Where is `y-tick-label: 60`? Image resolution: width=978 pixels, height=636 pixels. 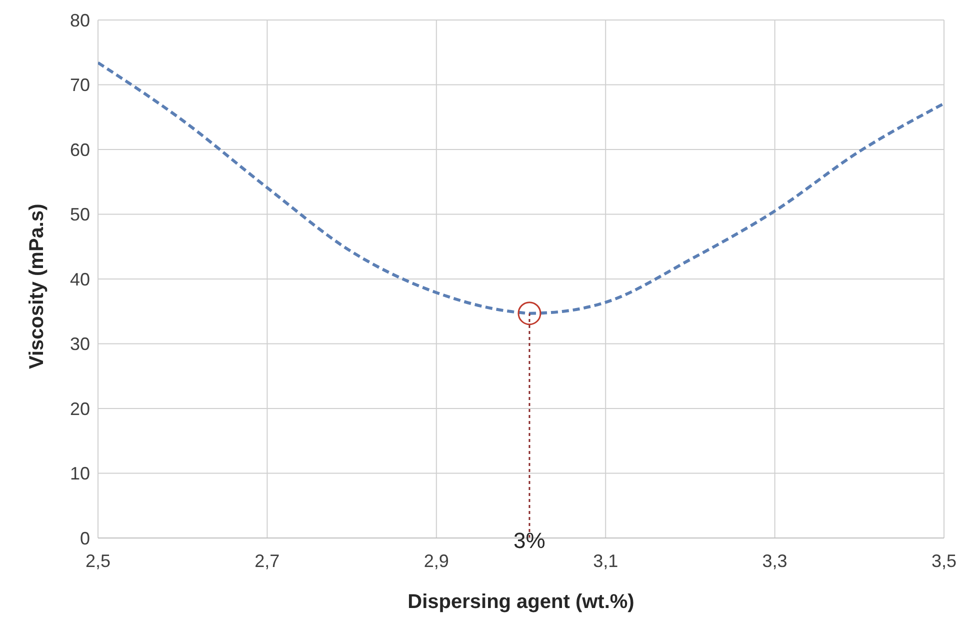
y-tick-label: 60 is located at coordinates (80, 150).